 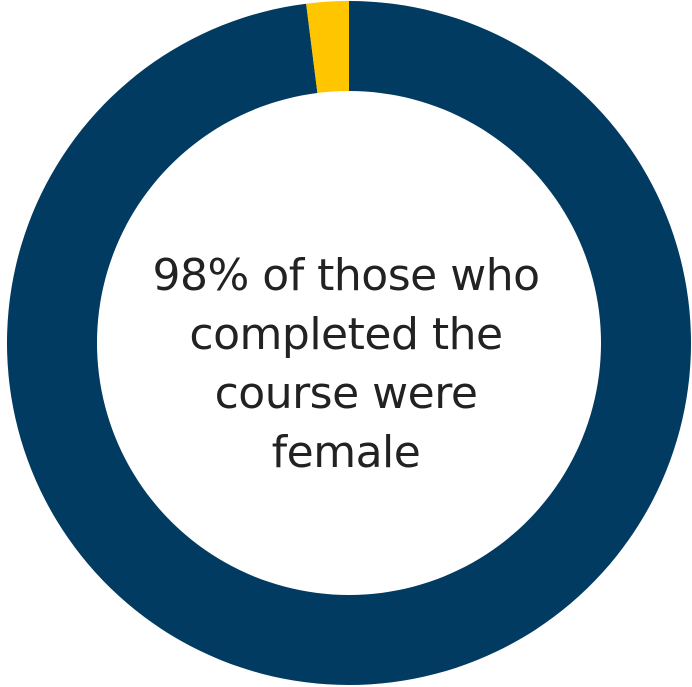 What do you see at coordinates (346, 452) in the screenshot?
I see `center-label-line-4: female` at bounding box center [346, 452].